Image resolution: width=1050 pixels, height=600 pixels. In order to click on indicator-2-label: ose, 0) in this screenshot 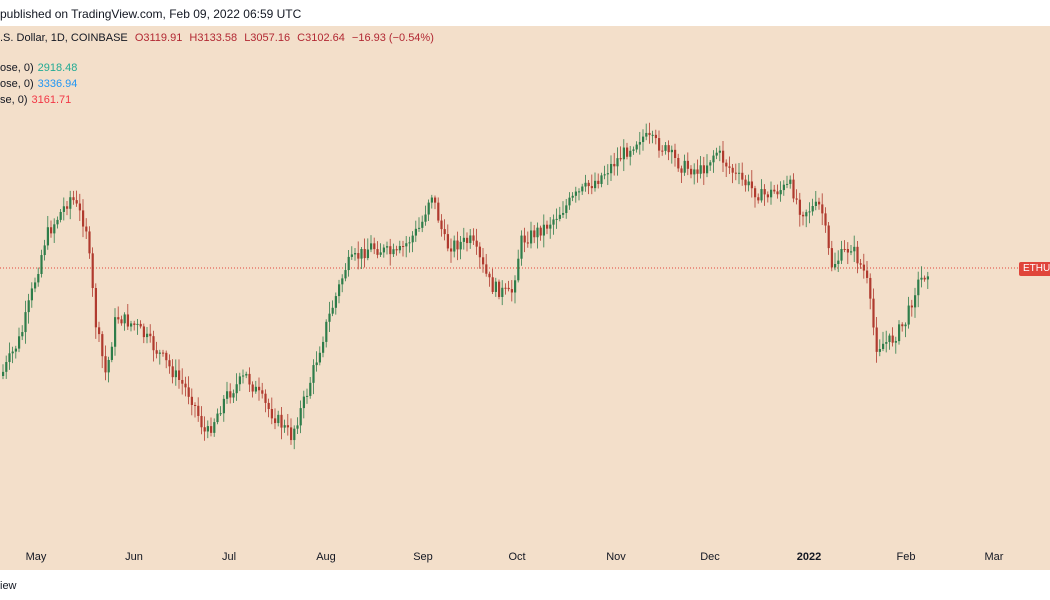, I will do `click(17, 84)`.